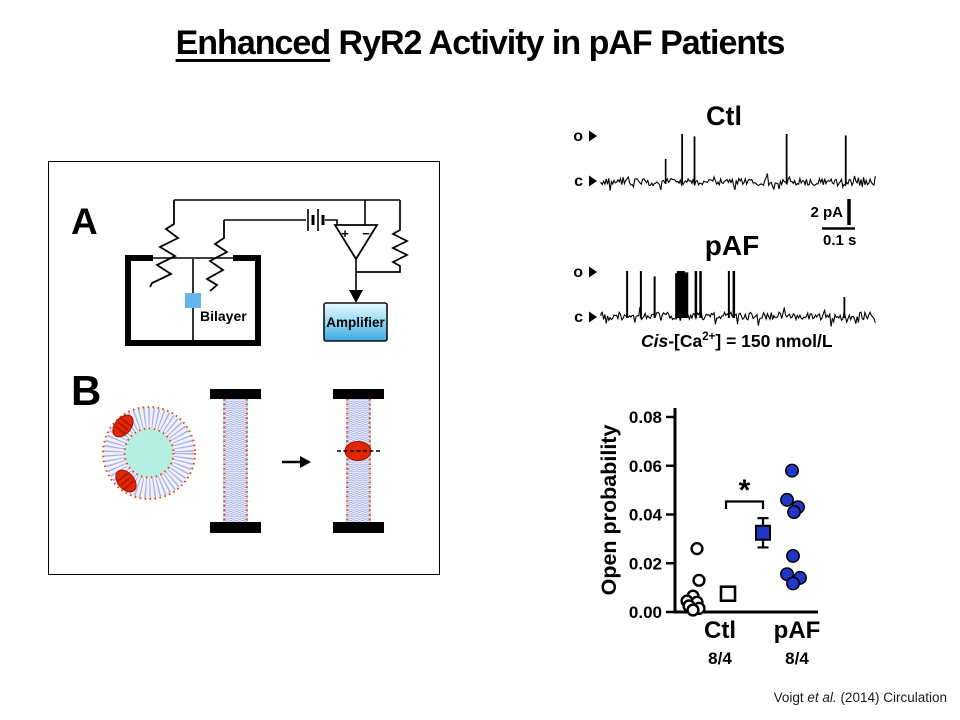 Image resolution: width=960 pixels, height=720 pixels. What do you see at coordinates (738, 316) in the screenshot?
I see `paf-current-trace` at bounding box center [738, 316].